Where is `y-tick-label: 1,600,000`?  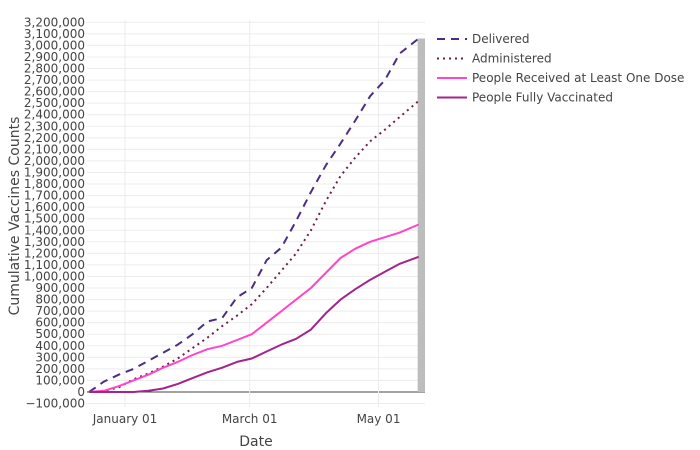
y-tick-label: 1,600,000 is located at coordinates (54, 207).